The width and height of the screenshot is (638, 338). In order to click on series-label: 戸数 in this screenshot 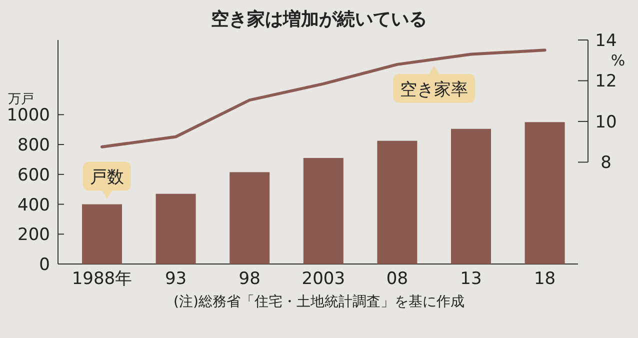, I will do `click(107, 178)`.